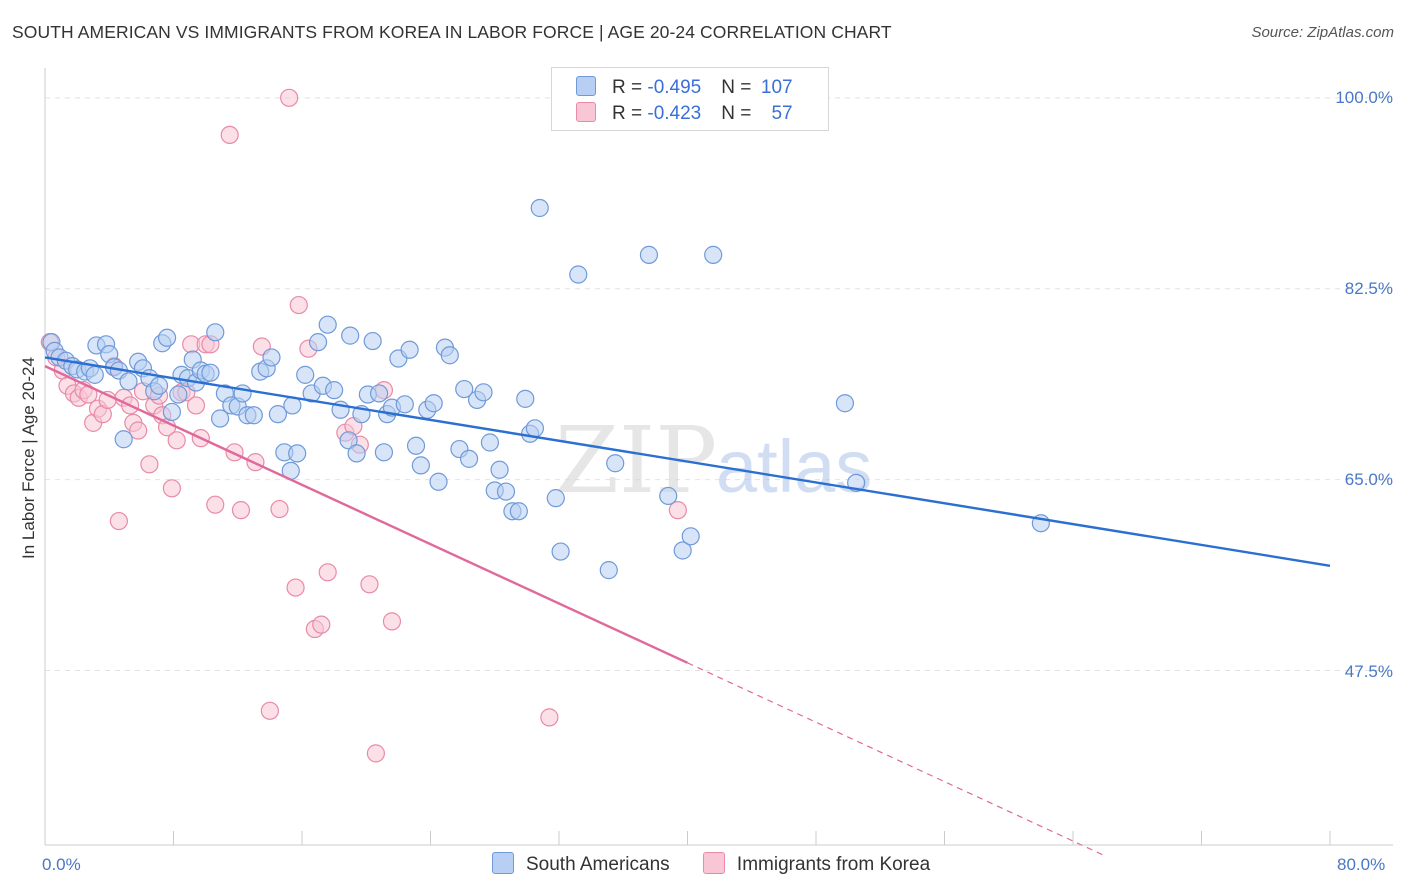 The width and height of the screenshot is (1406, 892). I want to click on y-tick-label-100: 100.0%, so click(1364, 97).